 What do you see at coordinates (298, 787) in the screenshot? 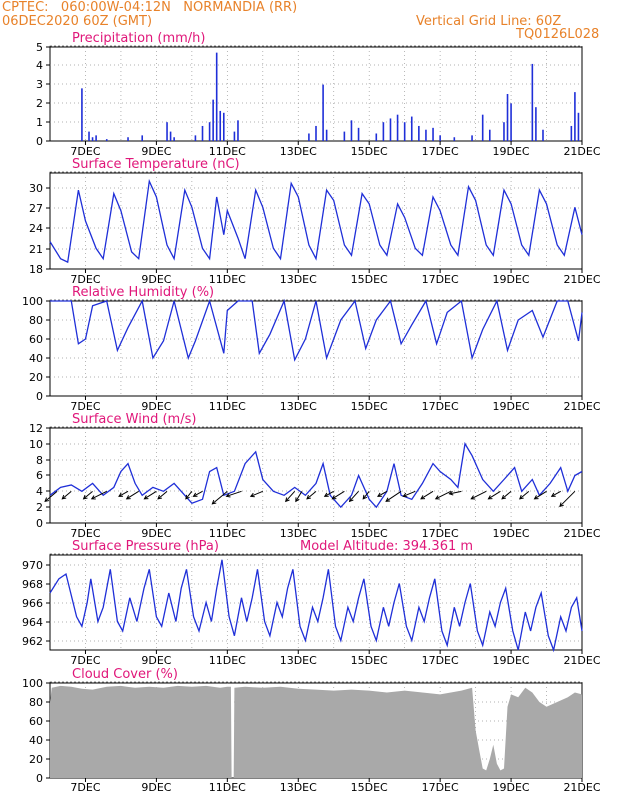
I see `cloud-xtick-label: 13DEC` at bounding box center [298, 787].